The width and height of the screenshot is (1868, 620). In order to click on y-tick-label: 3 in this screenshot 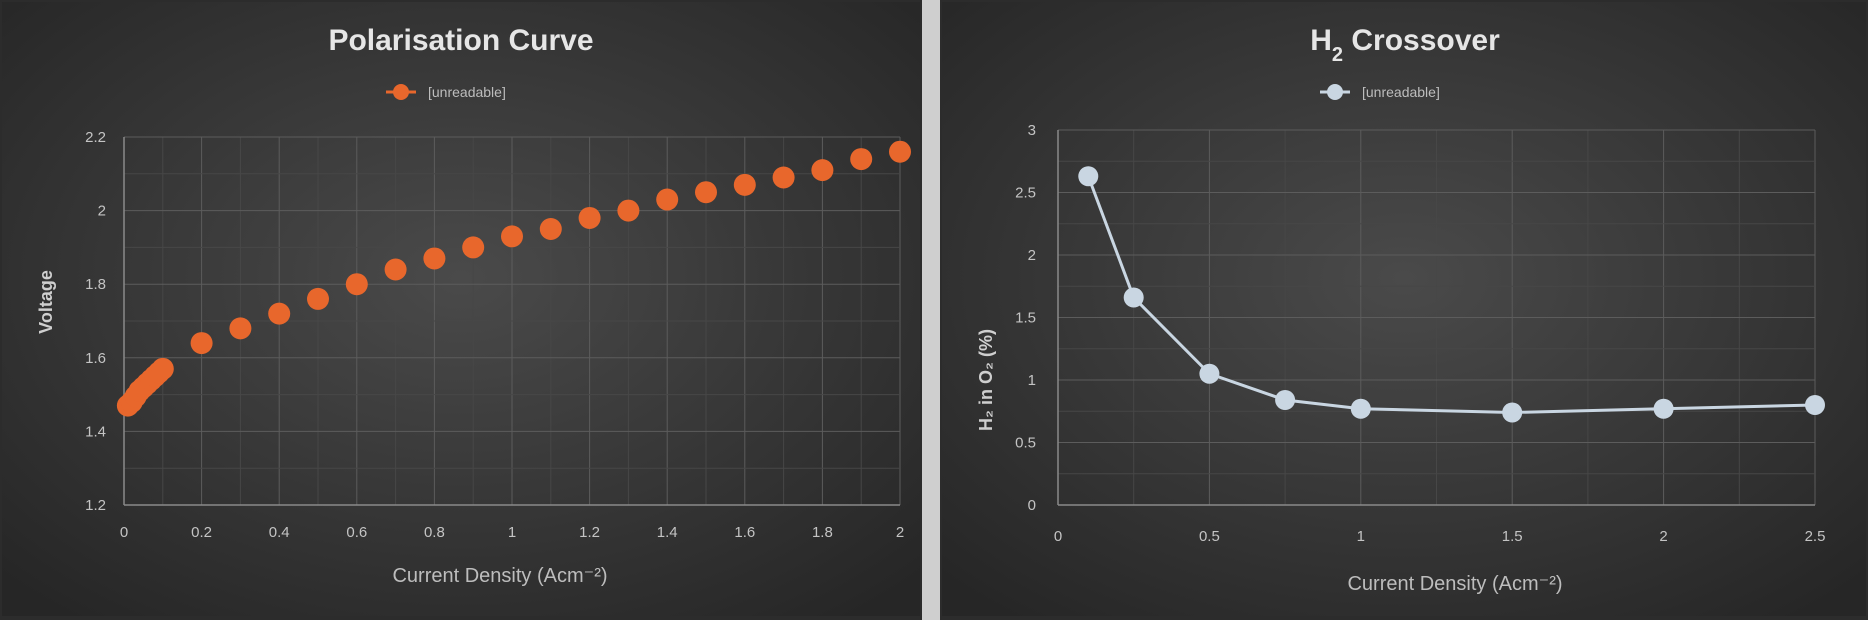, I will do `click(1032, 130)`.